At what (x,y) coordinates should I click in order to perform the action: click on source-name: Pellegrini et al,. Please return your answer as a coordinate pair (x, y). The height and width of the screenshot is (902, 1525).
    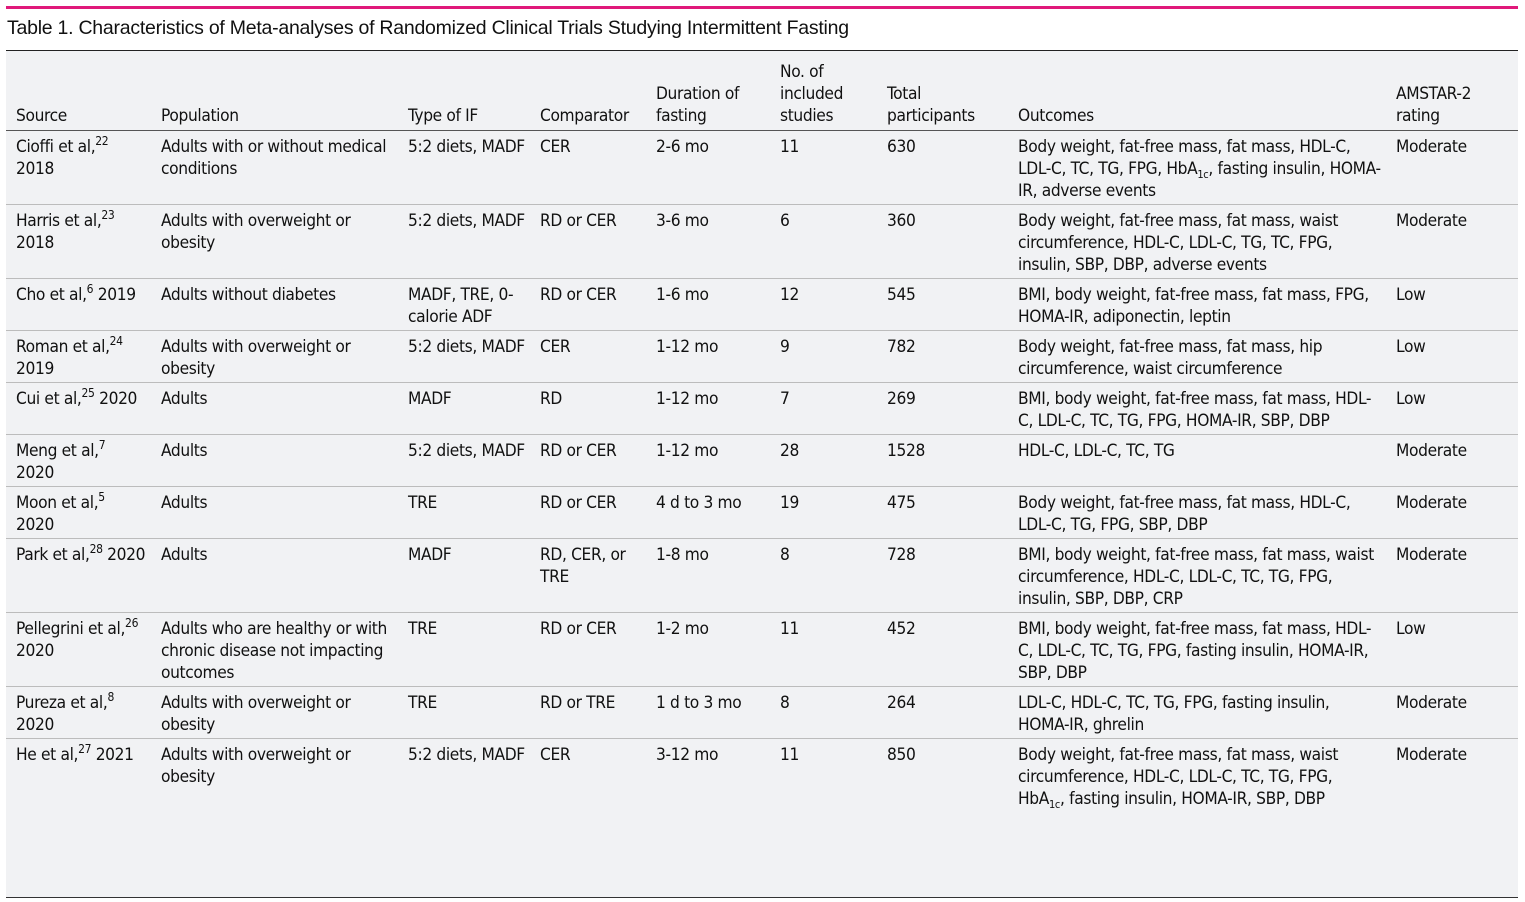
    Looking at the image, I should click on (71, 629).